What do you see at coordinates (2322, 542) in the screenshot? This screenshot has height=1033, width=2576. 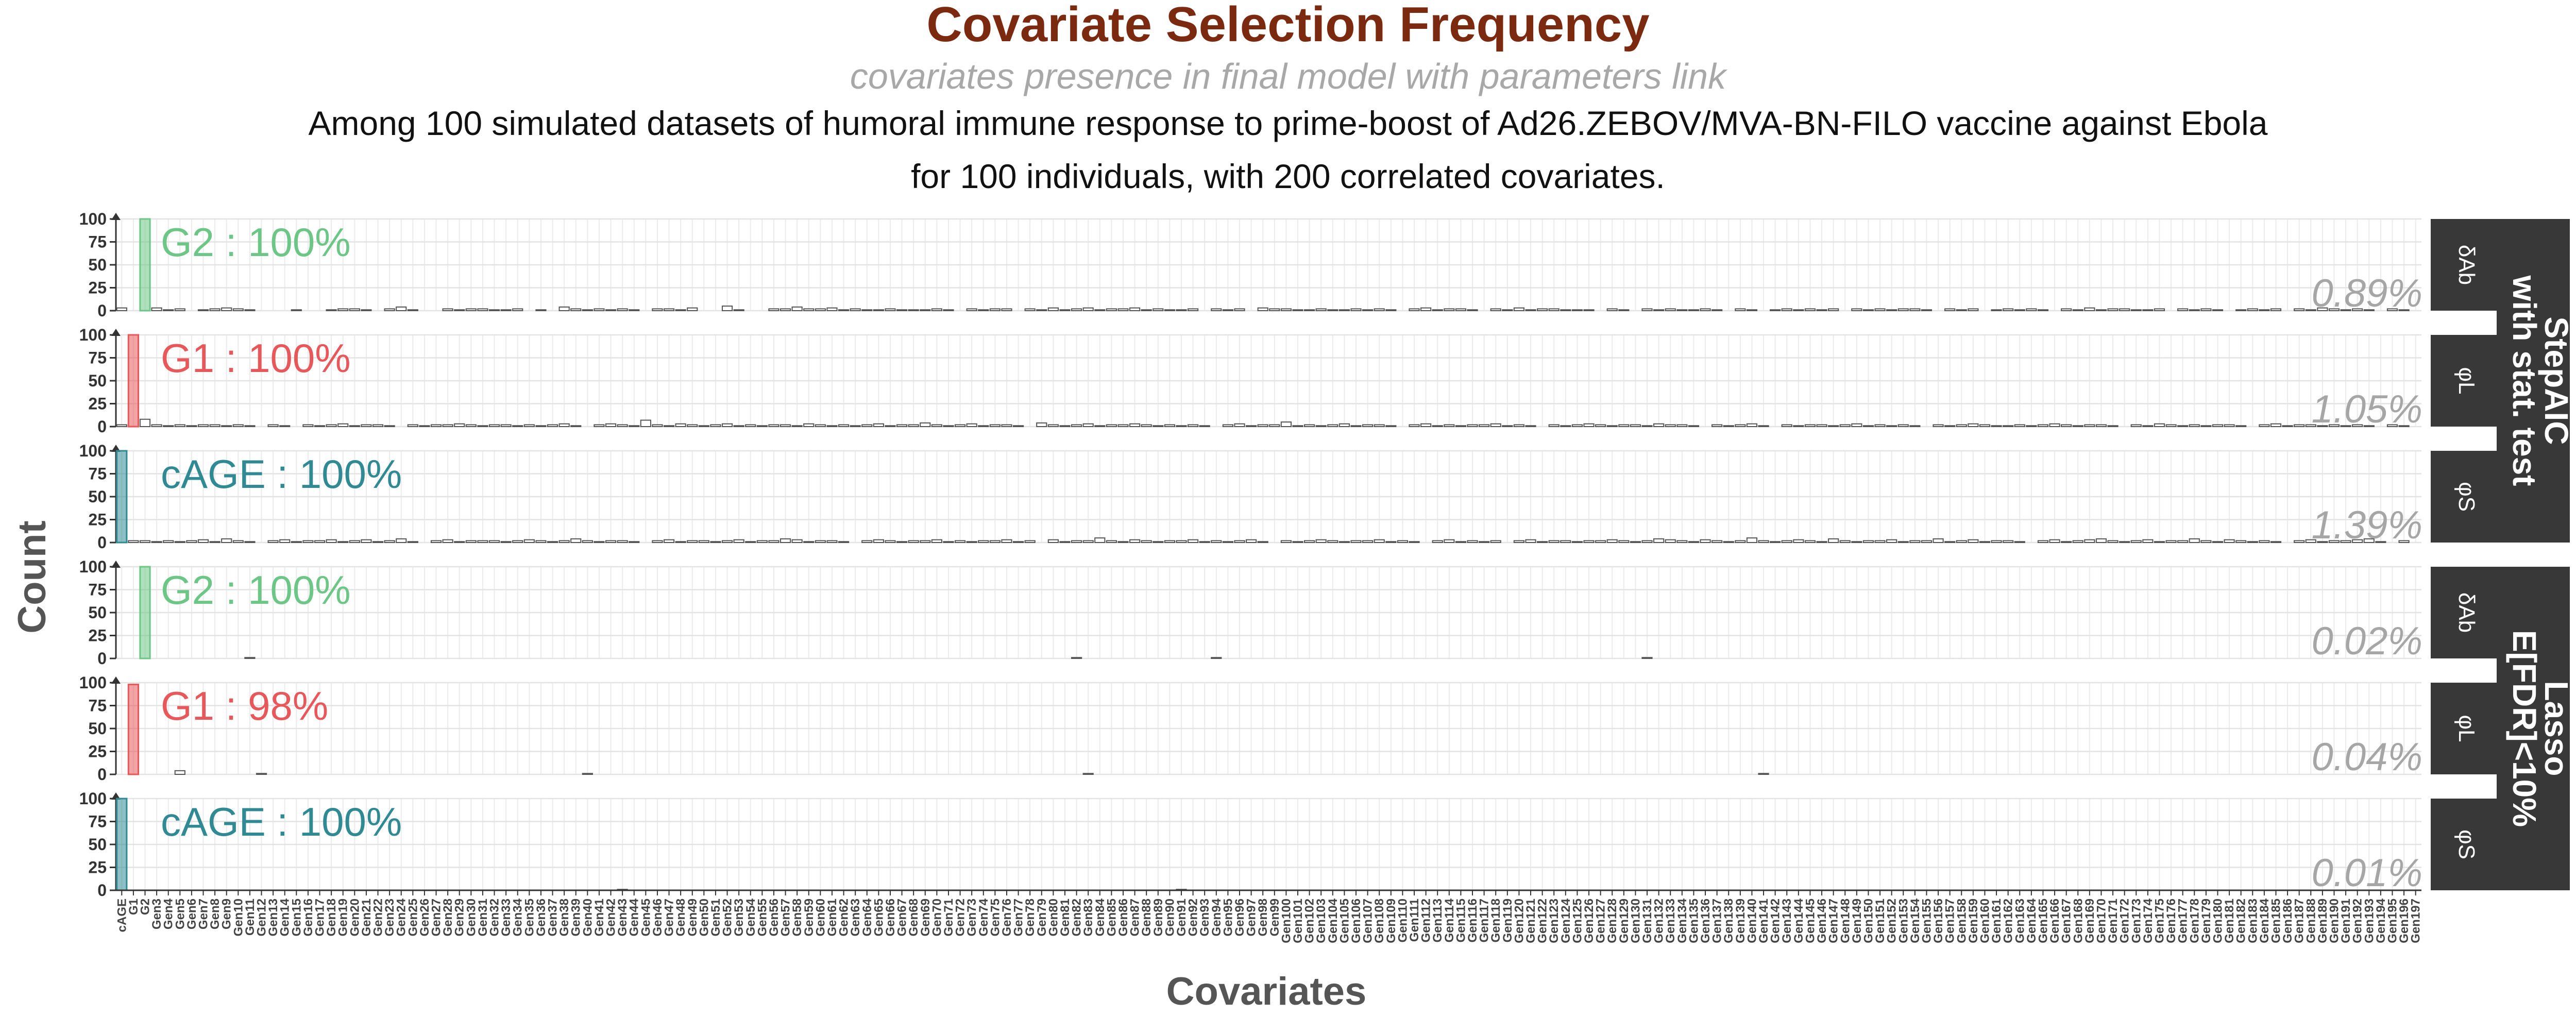 I see `bar-Gen189` at bounding box center [2322, 542].